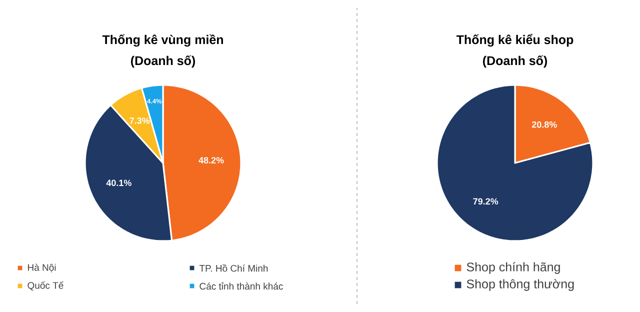  Describe the element at coordinates (211, 160) in the screenshot. I see `data-label: 48.2%` at that location.